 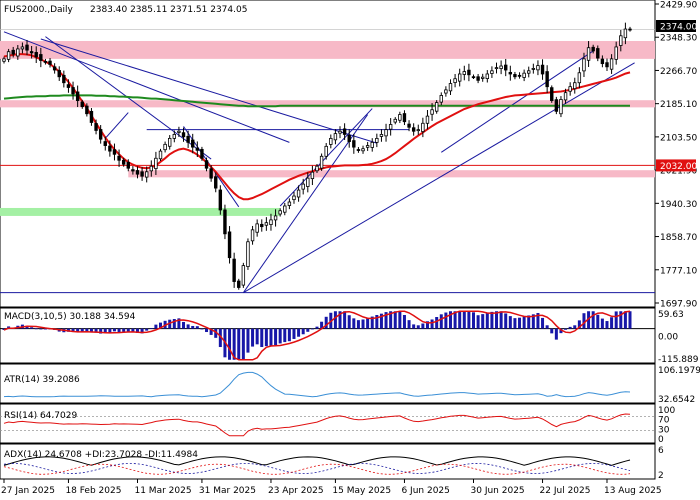 What do you see at coordinates (678, 172) in the screenshot?
I see `price-tick-label: 2021.90` at bounding box center [678, 172].